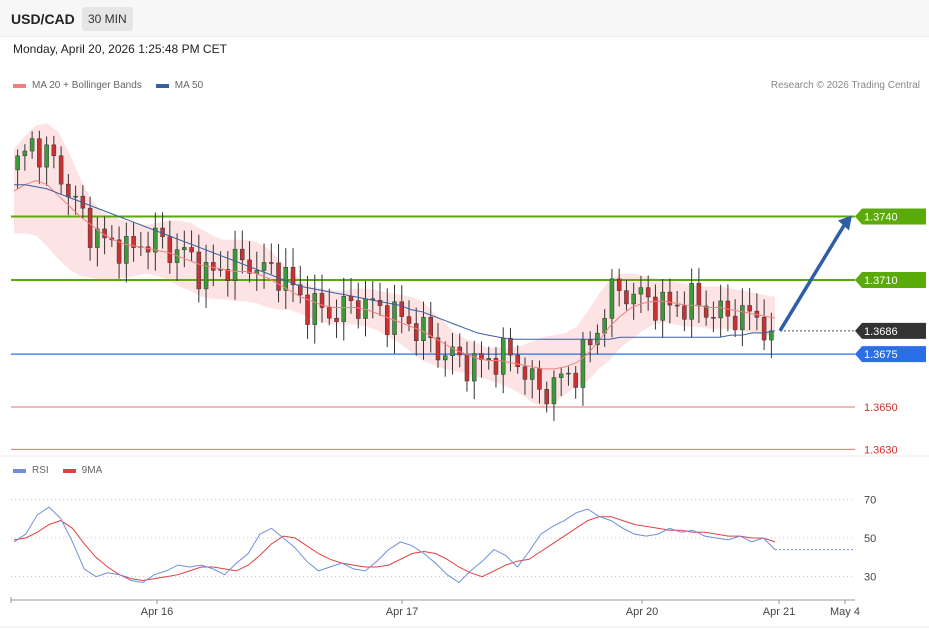  Describe the element at coordinates (157, 612) in the screenshot. I see `x-tick-label: Apr 16` at that location.